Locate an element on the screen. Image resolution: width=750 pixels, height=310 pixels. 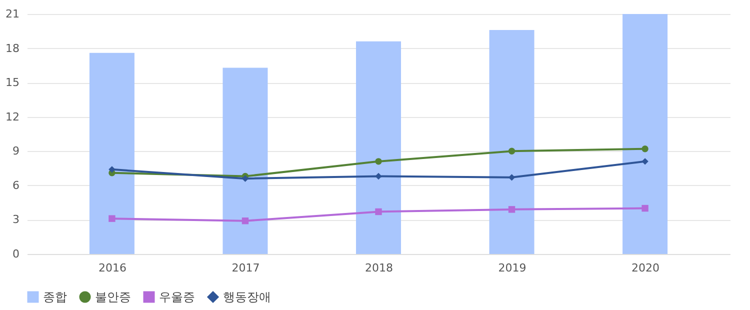
y-tick-label: 9 is located at coordinates (16, 151).